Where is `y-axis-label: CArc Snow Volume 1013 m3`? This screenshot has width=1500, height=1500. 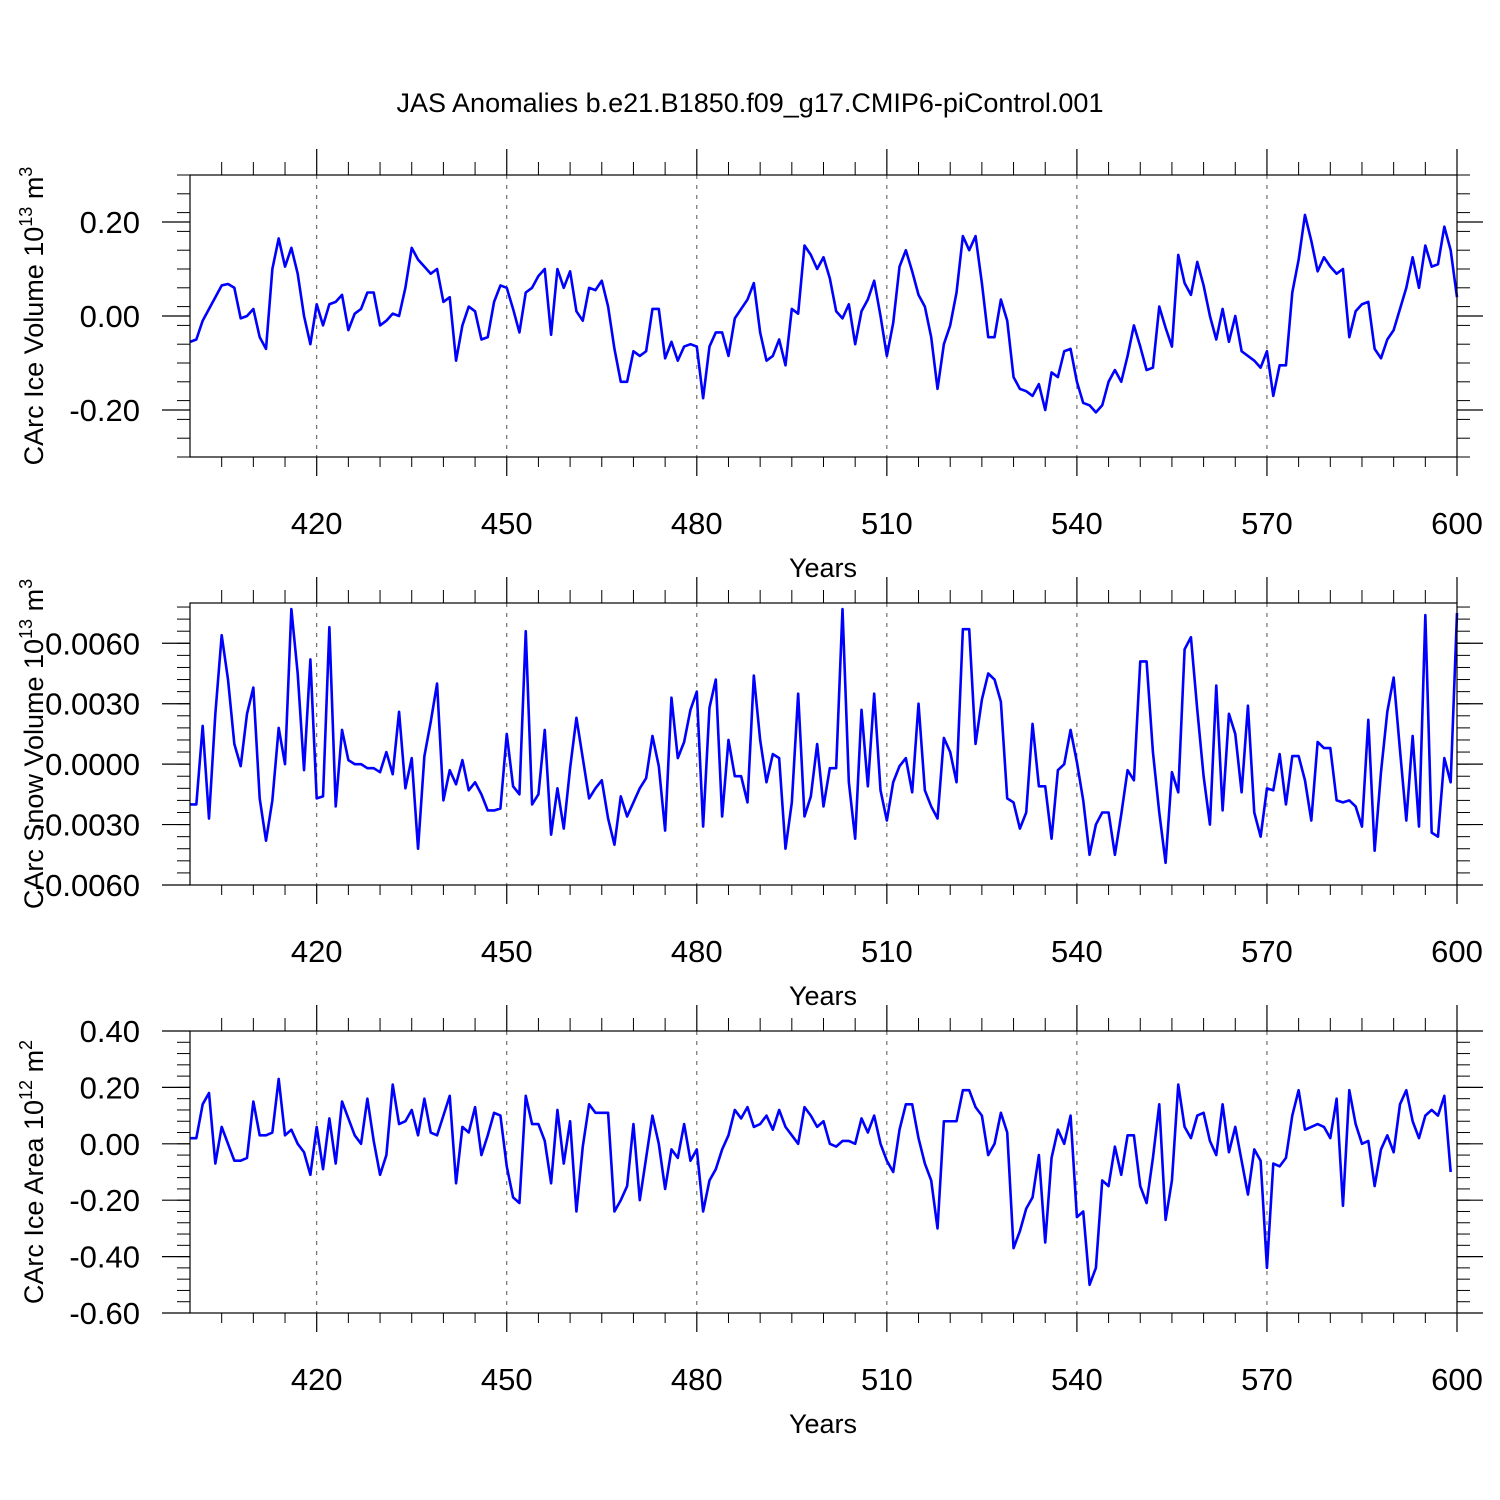
y-axis-label: CArc Snow Volume 1013 m3 is located at coordinates (32, 744).